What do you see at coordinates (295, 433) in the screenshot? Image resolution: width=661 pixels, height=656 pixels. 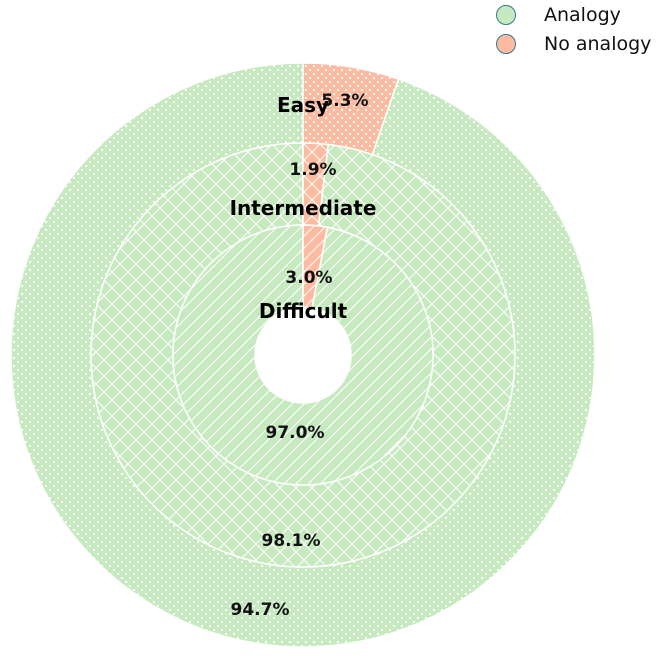 I see `data-label-difficult-analogy: 97.0%` at bounding box center [295, 433].